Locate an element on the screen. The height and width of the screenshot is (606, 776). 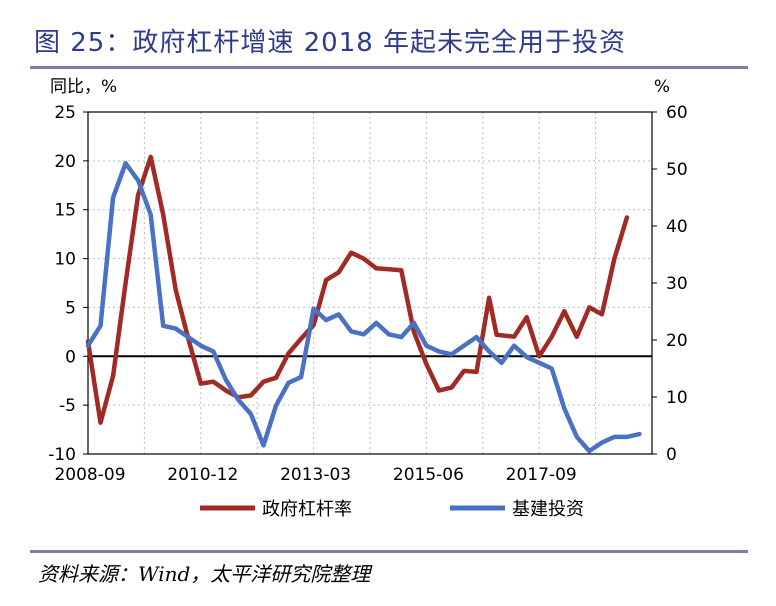
left-tick-label: -10 is located at coordinates (62, 455).